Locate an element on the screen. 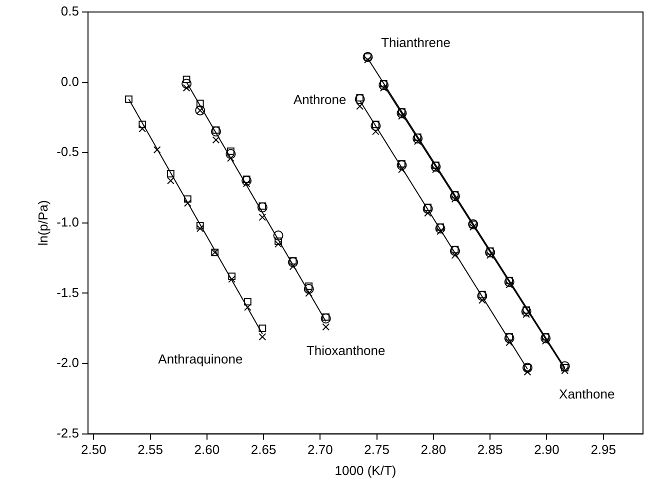 The width and height of the screenshot is (651, 483). x-tick-label: 2.75 is located at coordinates (377, 450).